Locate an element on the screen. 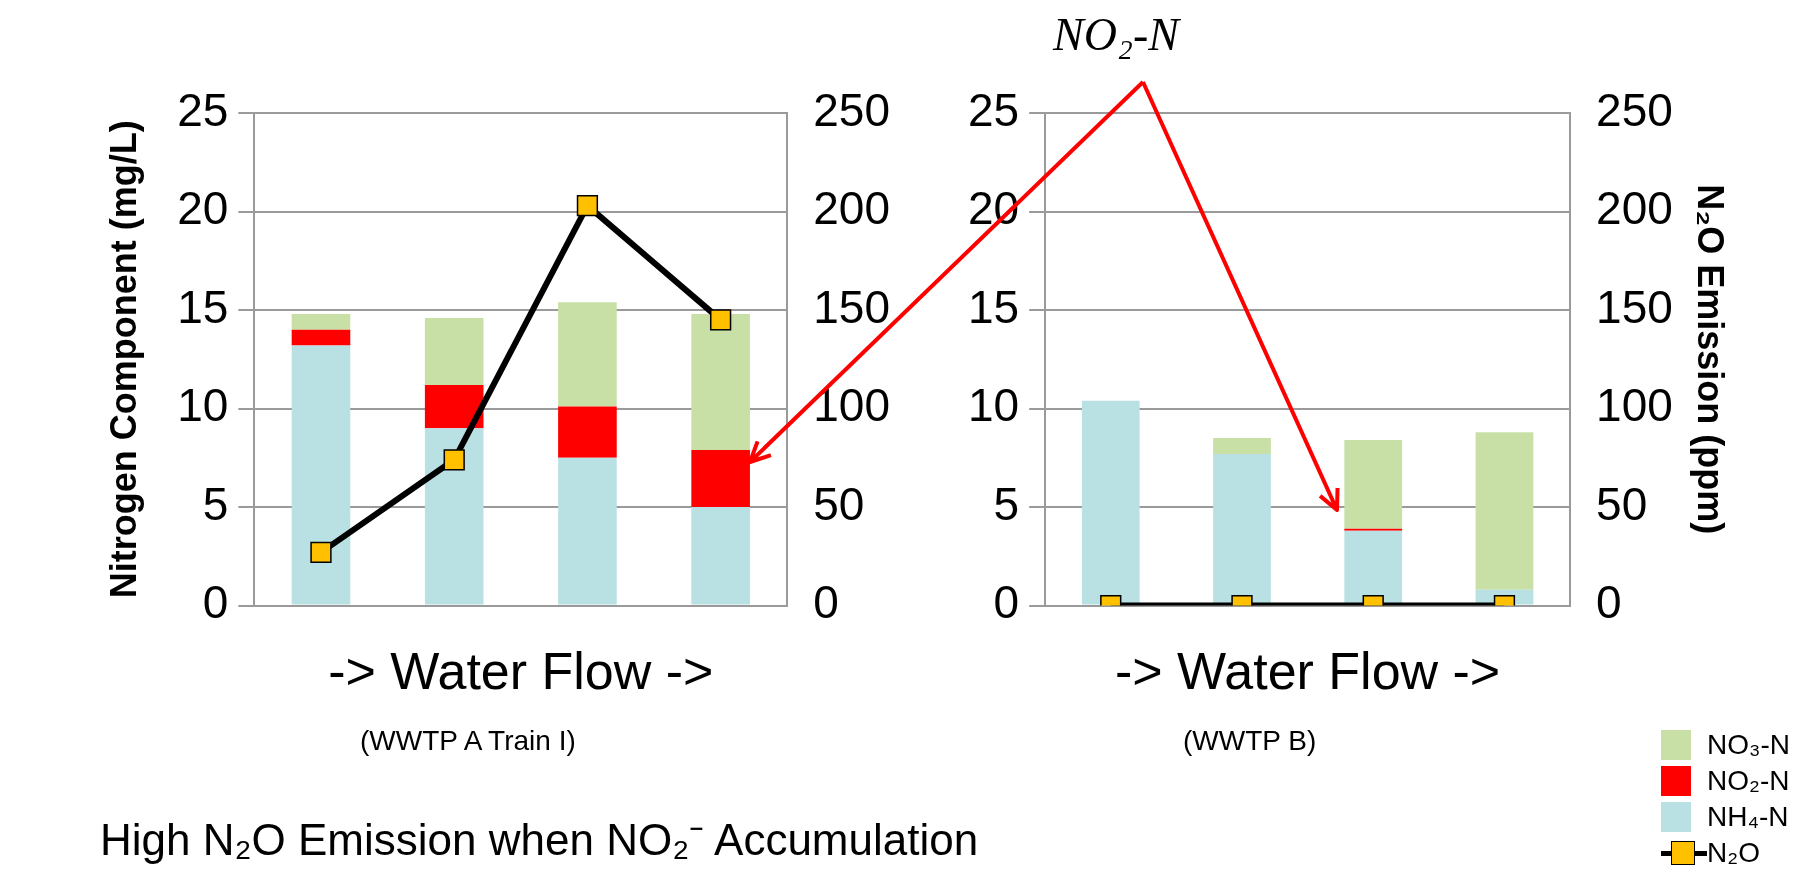 Image resolution: width=1819 pixels, height=871 pixels. legend-label: NO₃-N is located at coordinates (1748, 745).